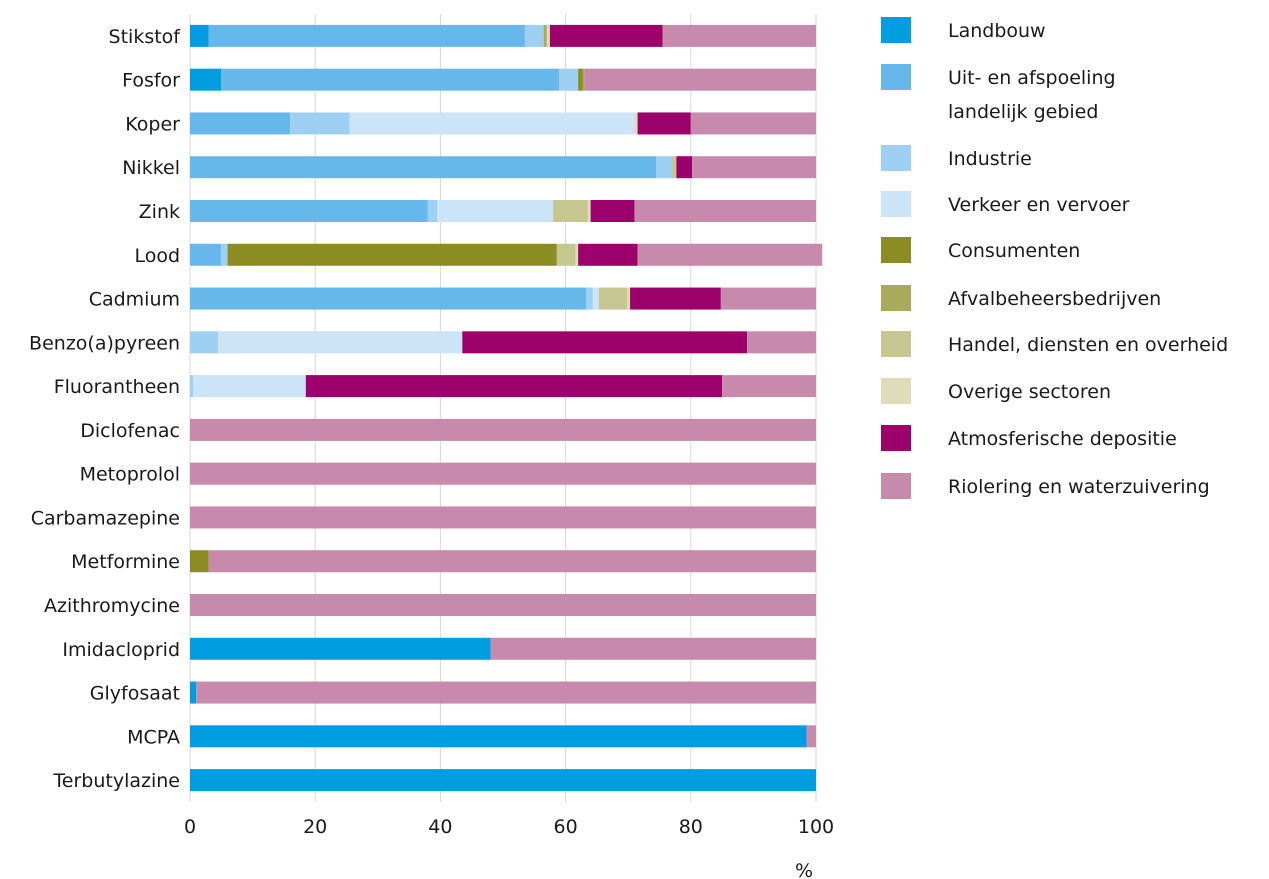 Image resolution: width=1269 pixels, height=879 pixels. I want to click on legend-item: Consumenten, so click(980, 250).